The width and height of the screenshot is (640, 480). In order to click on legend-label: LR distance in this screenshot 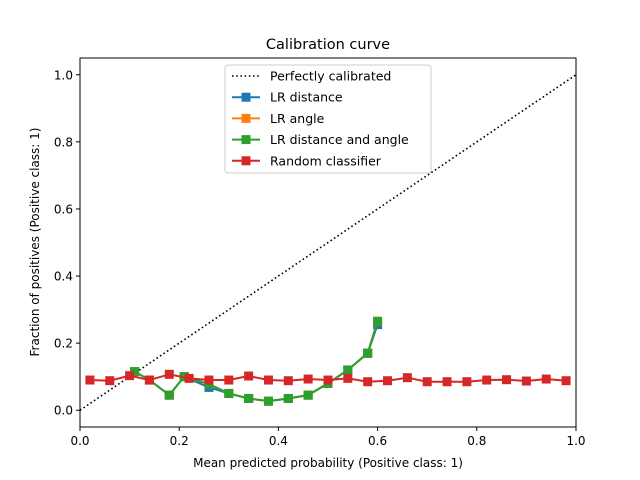, I will do `click(306, 97)`.